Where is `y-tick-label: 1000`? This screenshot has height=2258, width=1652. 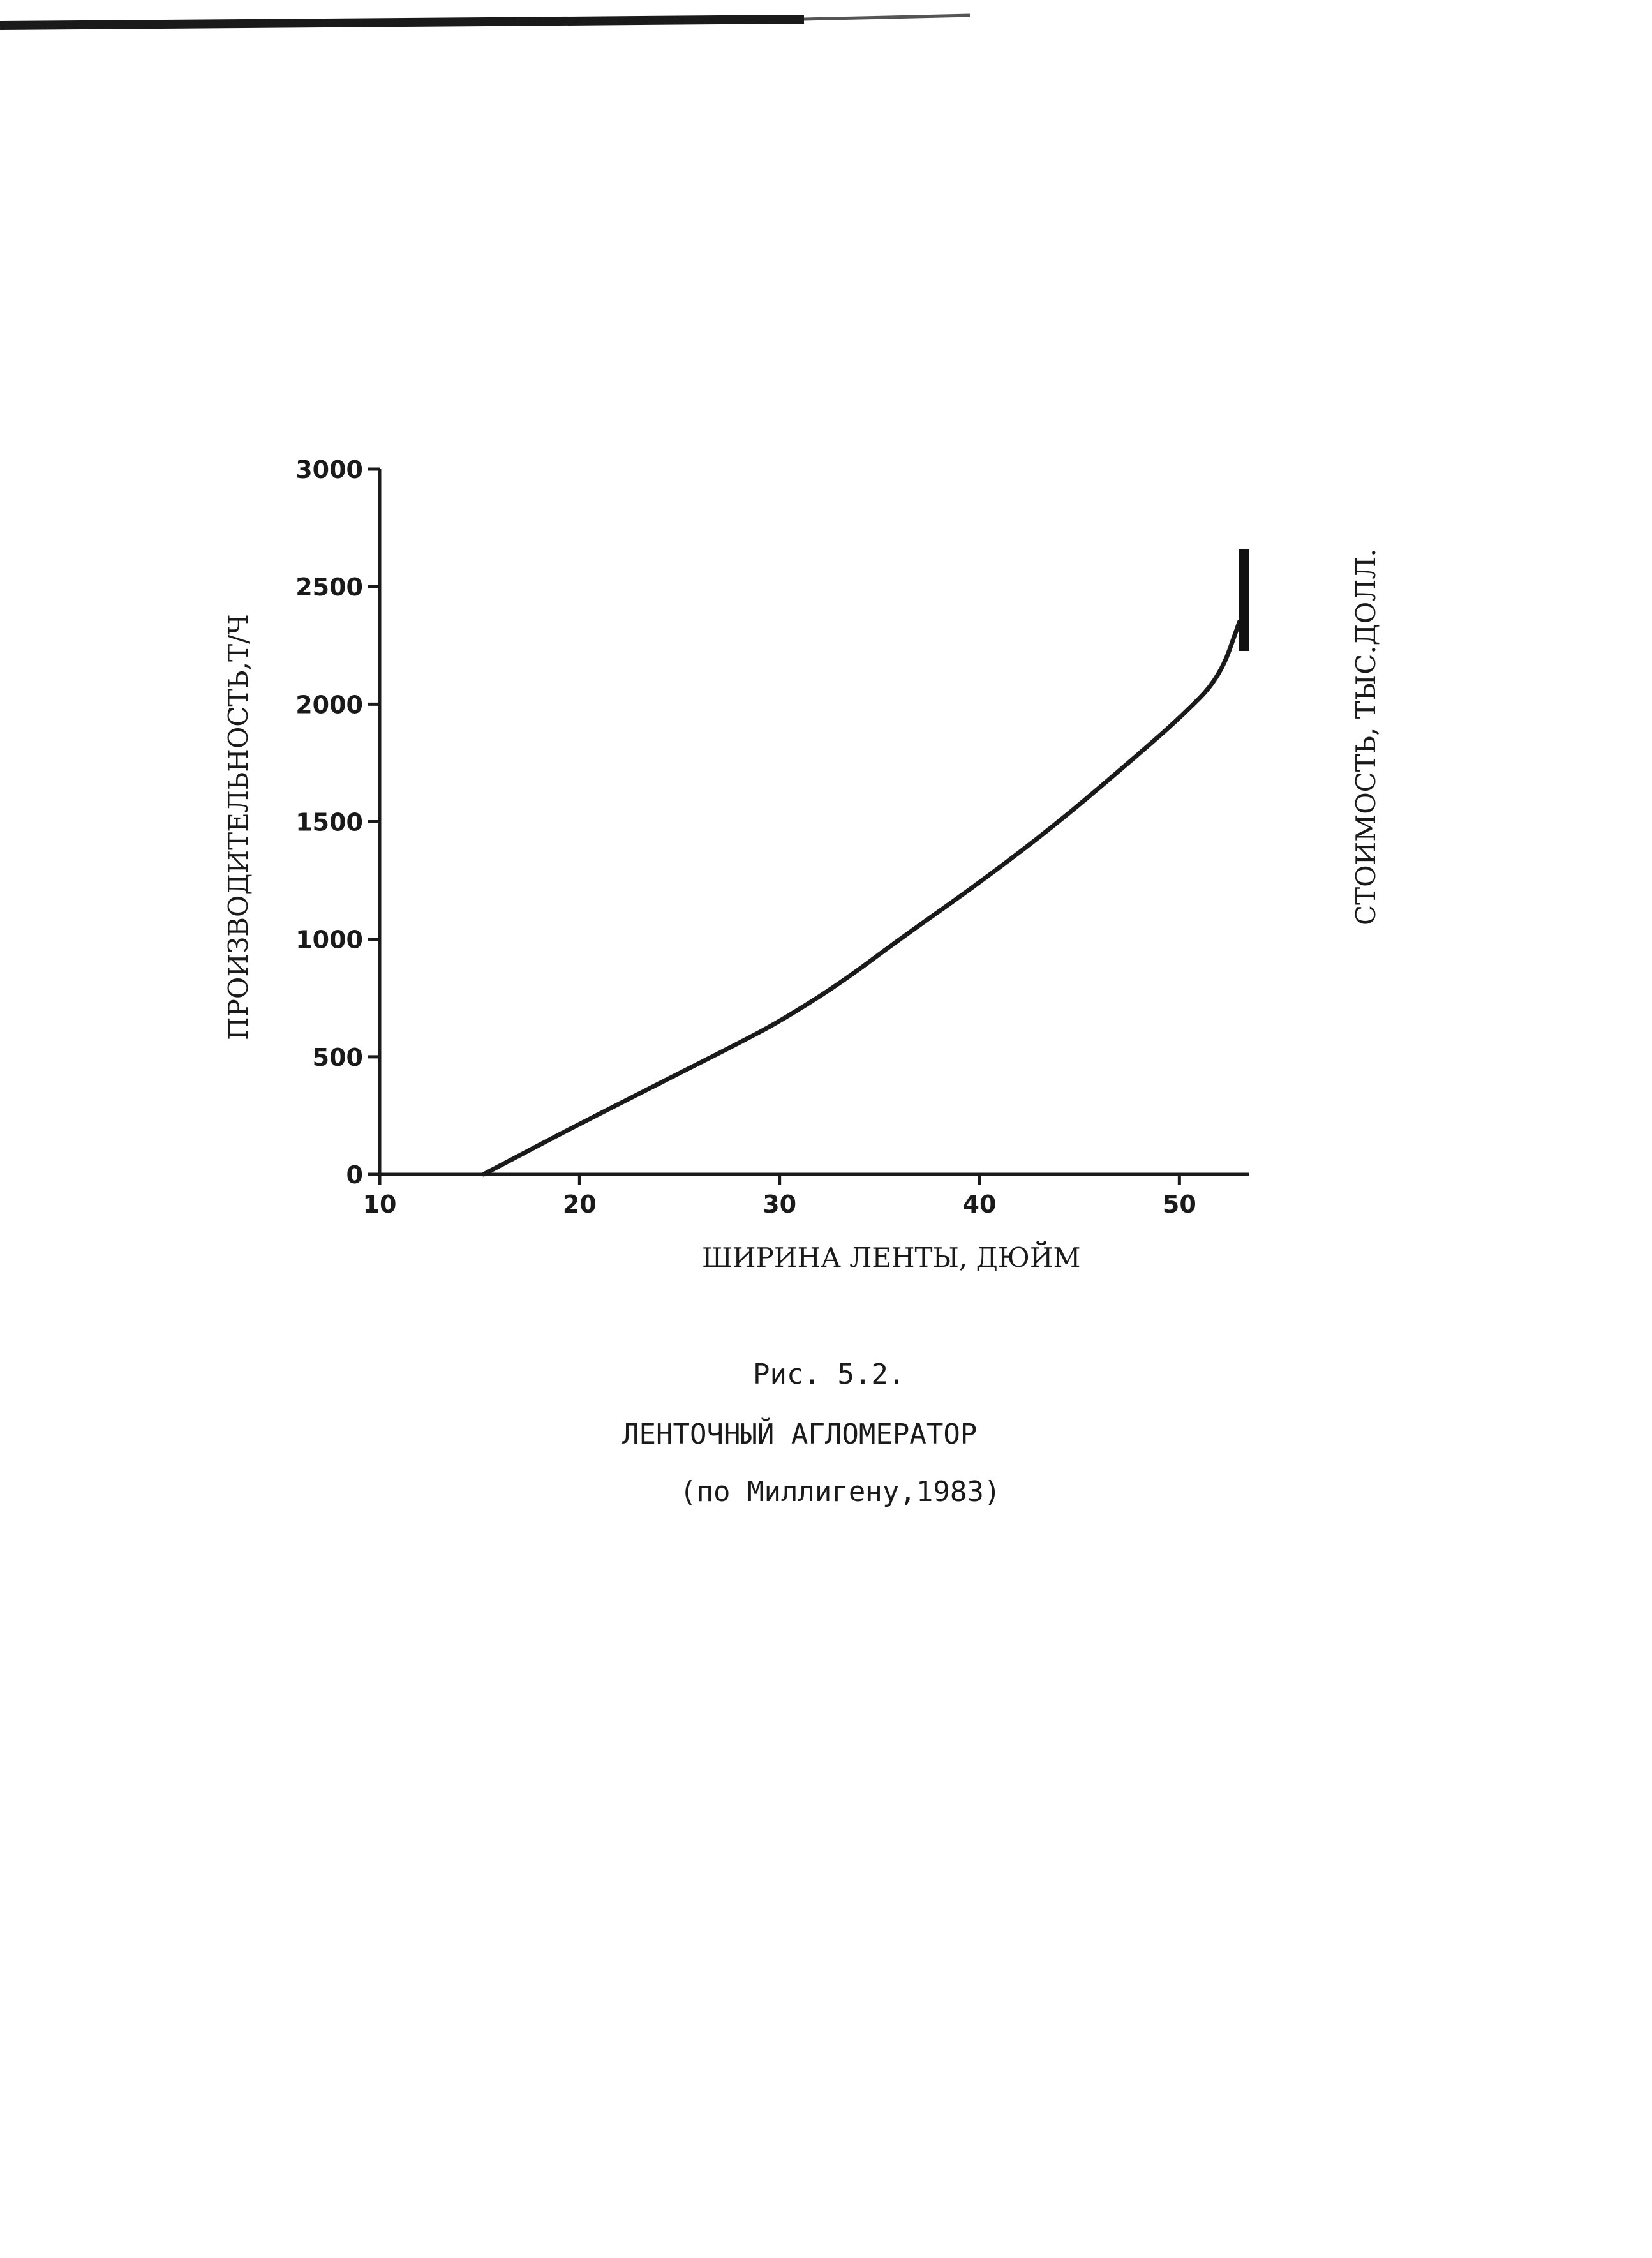
y-tick-label: 1000 is located at coordinates (329, 940).